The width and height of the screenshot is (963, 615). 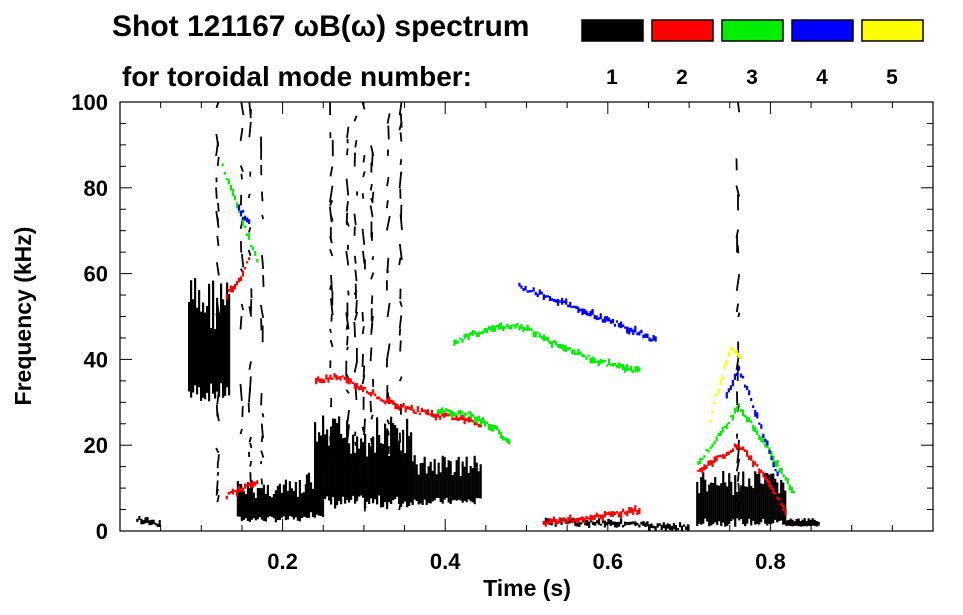 What do you see at coordinates (320, 26) in the screenshot?
I see `chart-title: Shot 121167 ωB(ω) spectrum` at bounding box center [320, 26].